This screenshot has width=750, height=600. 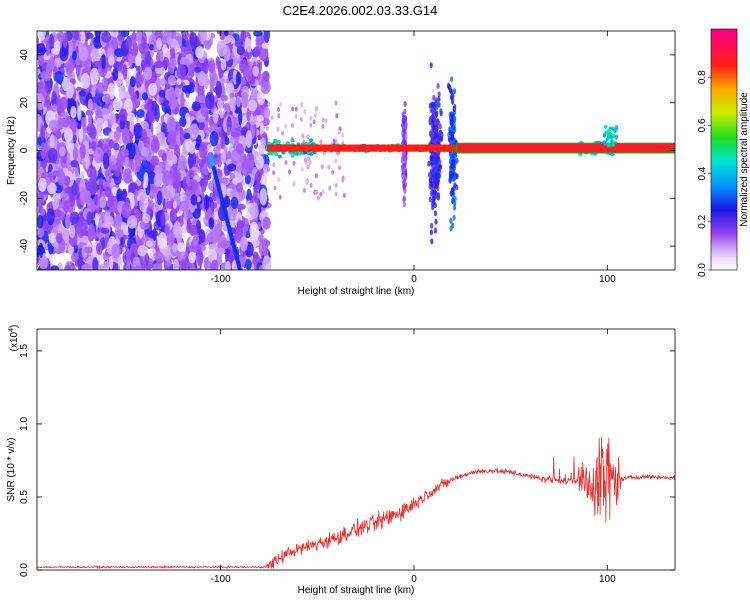 I want to click on colorbar-tick-label: 0.6, so click(x=702, y=125).